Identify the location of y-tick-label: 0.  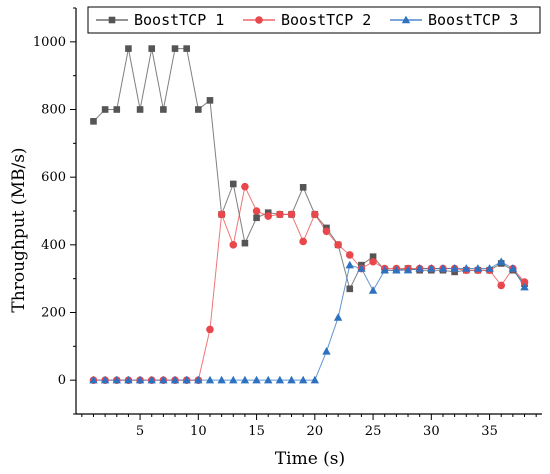
(62, 380).